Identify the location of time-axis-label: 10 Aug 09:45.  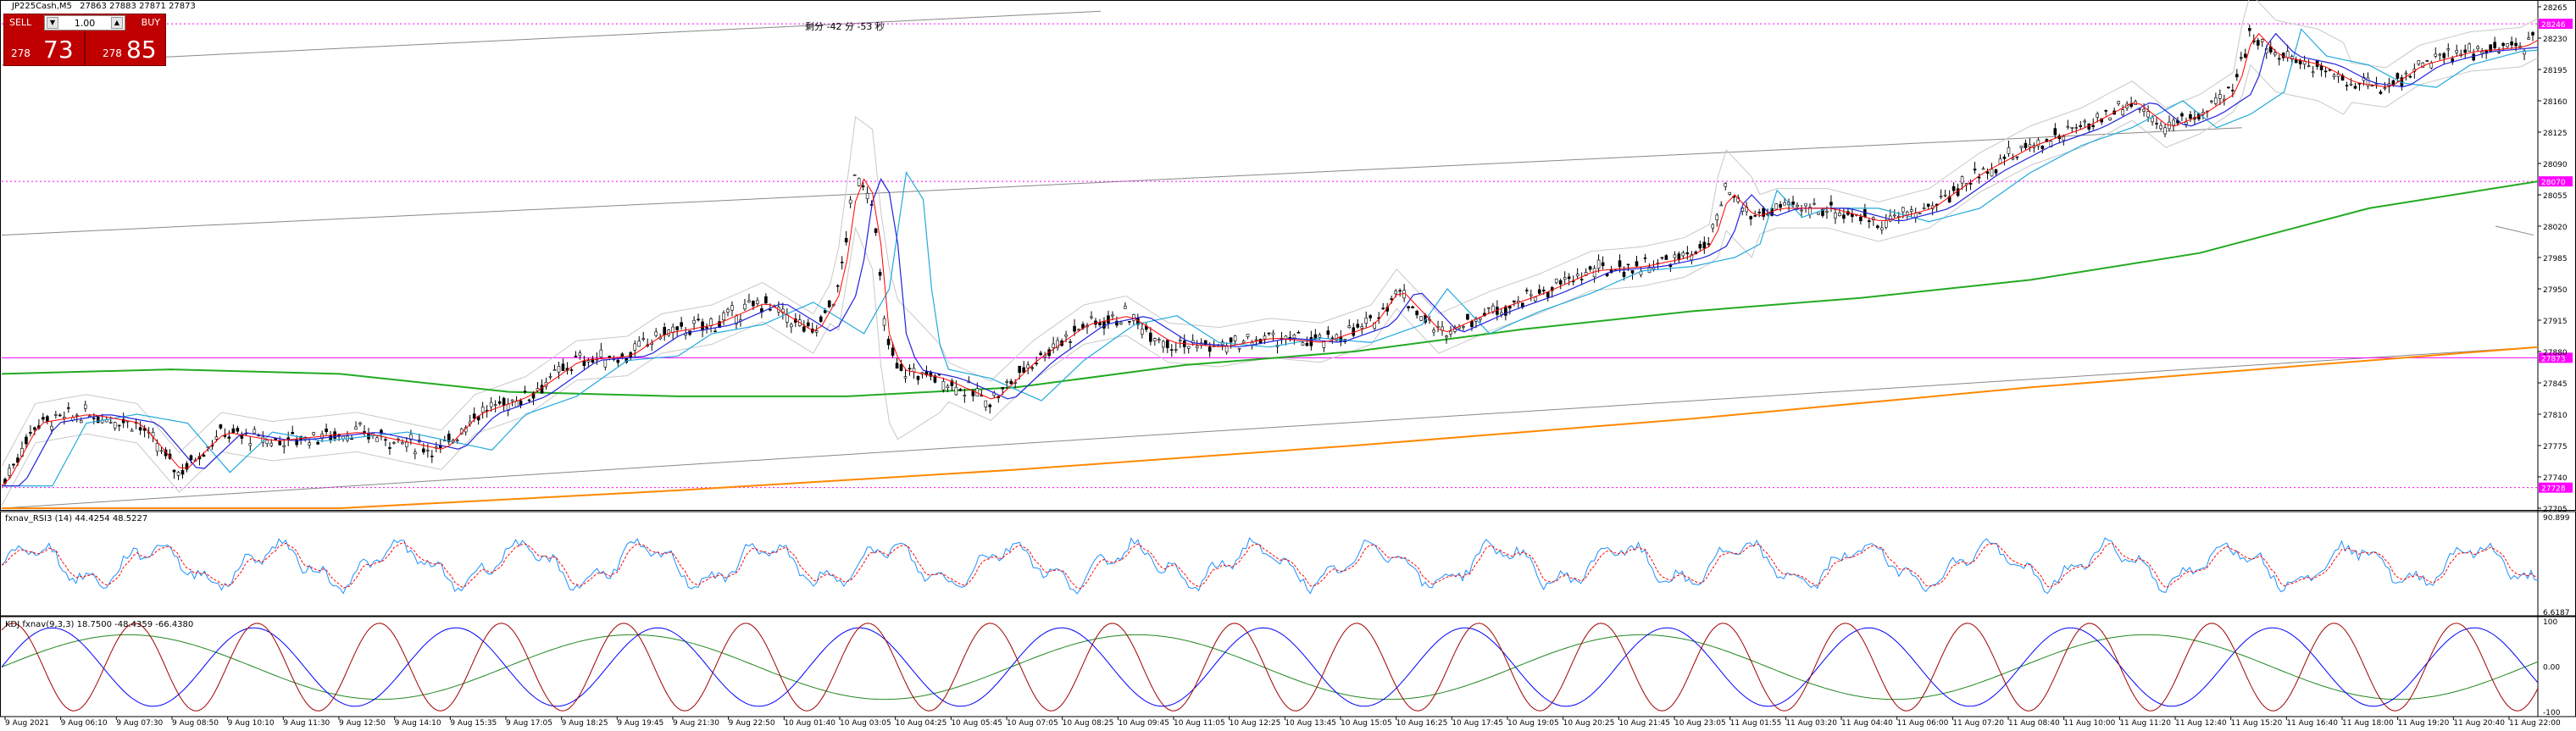
(1143, 723).